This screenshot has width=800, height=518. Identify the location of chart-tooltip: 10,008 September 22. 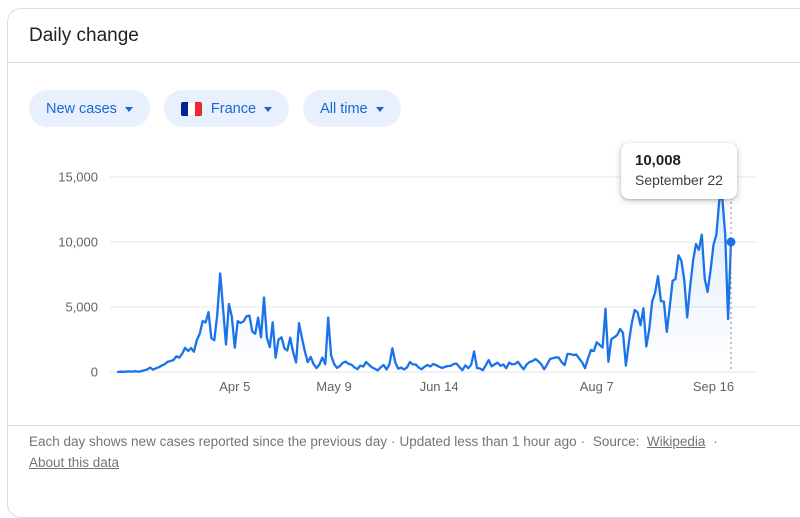
(679, 171).